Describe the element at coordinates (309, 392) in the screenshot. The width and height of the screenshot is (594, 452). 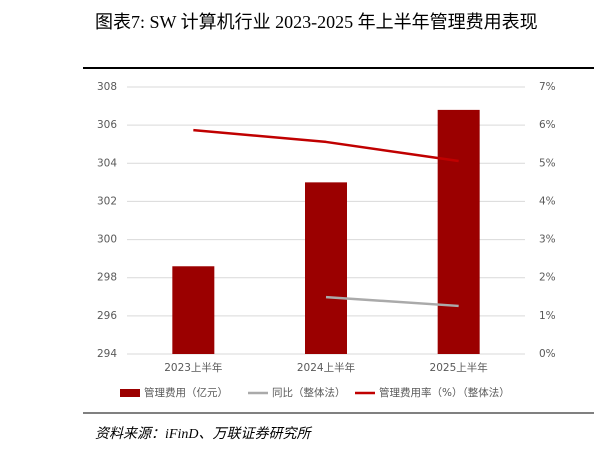
I see `legend-label: 同比（整体法）` at that location.